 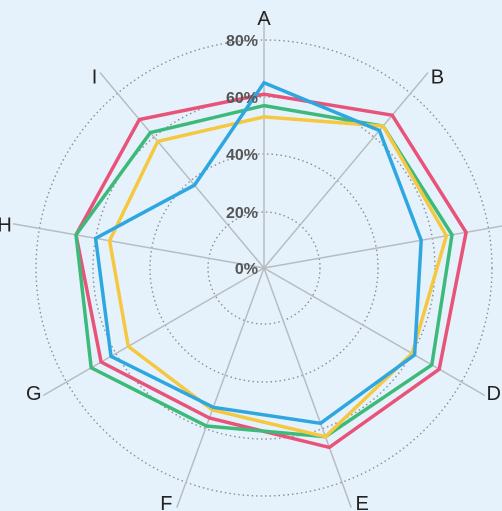 I want to click on axis-label-D: D, so click(x=494, y=394).